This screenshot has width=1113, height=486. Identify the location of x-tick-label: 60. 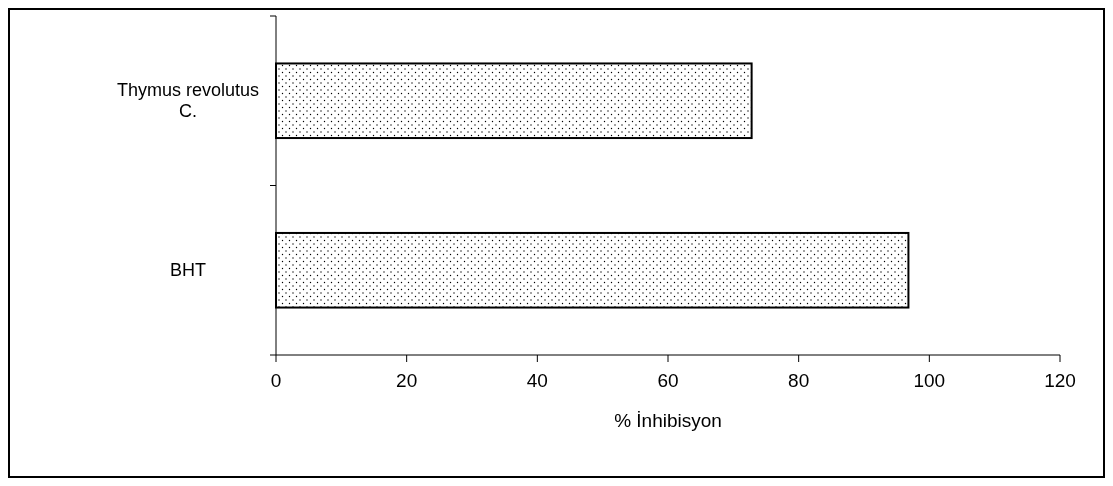
(668, 380).